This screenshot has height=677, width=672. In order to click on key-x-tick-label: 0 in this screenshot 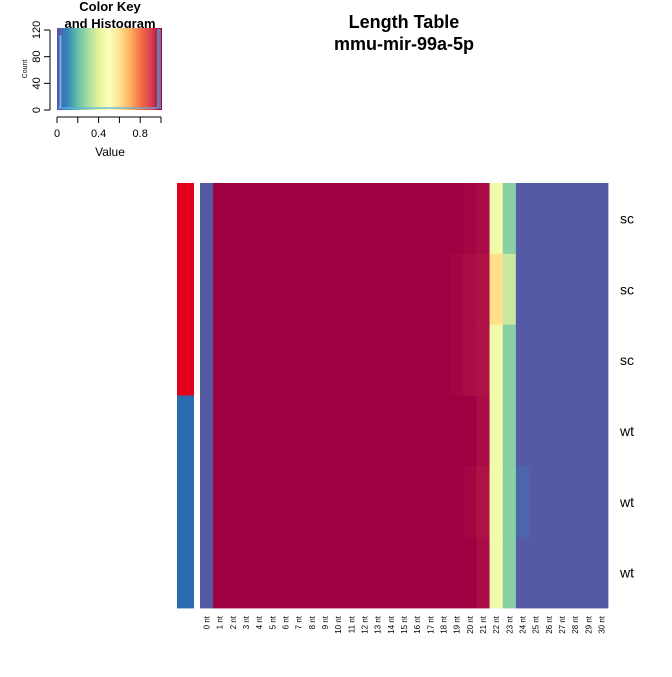, I will do `click(57, 134)`.